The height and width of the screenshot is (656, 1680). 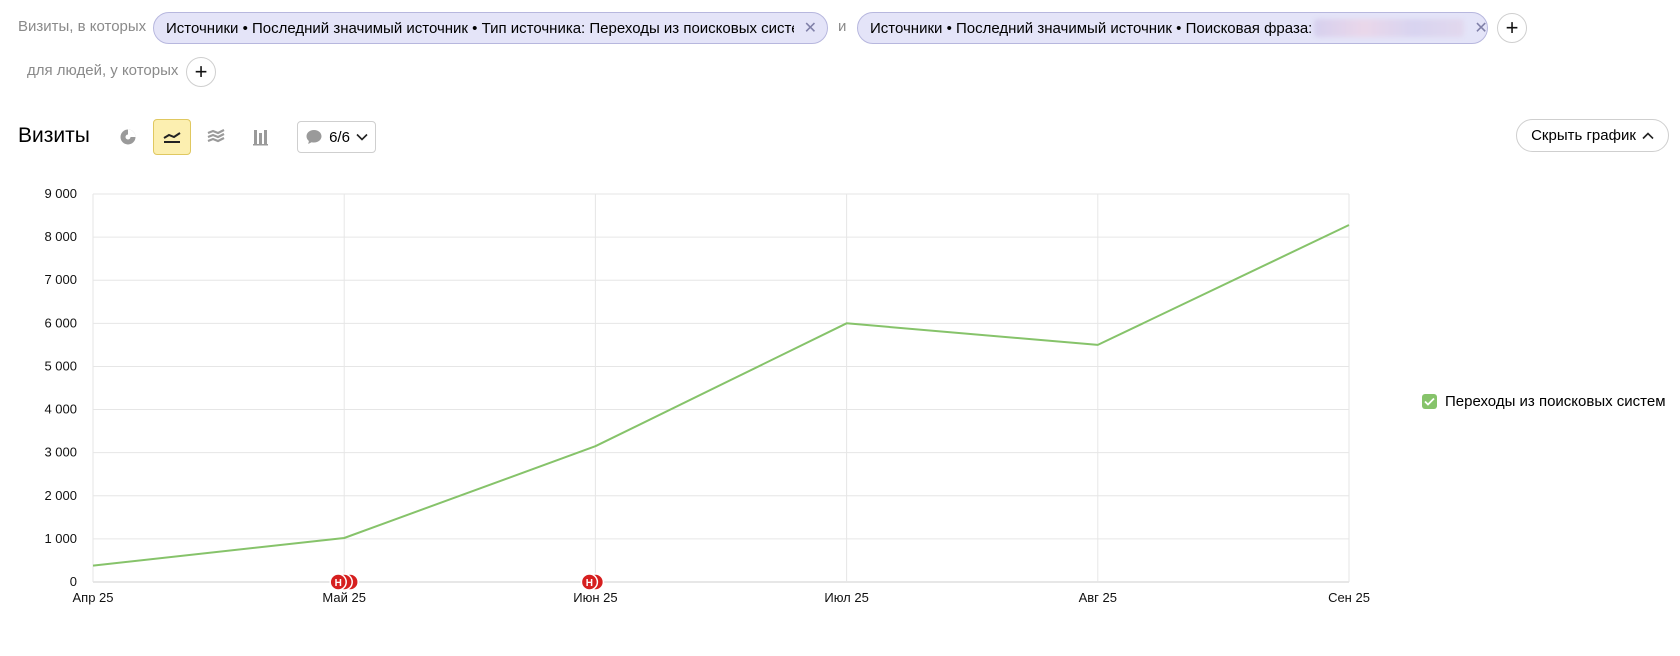 I want to click on chart-type-area-button, so click(x=216, y=137).